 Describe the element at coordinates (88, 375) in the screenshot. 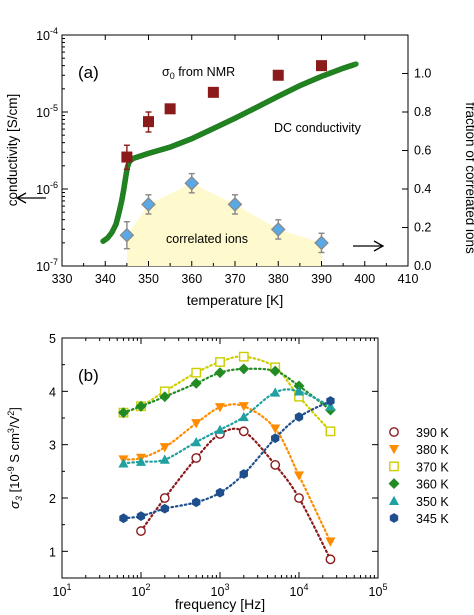

I see `panel-b-label: (b)` at that location.